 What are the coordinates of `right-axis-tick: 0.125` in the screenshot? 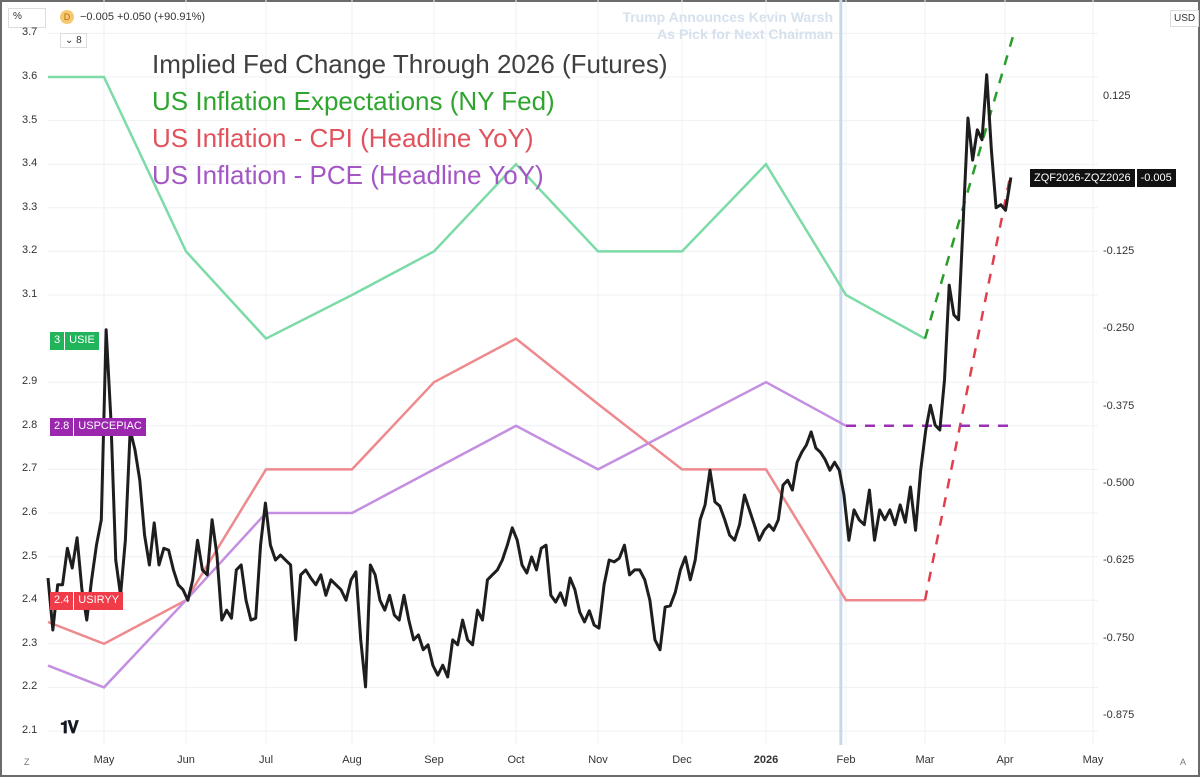 It's located at (1117, 96).